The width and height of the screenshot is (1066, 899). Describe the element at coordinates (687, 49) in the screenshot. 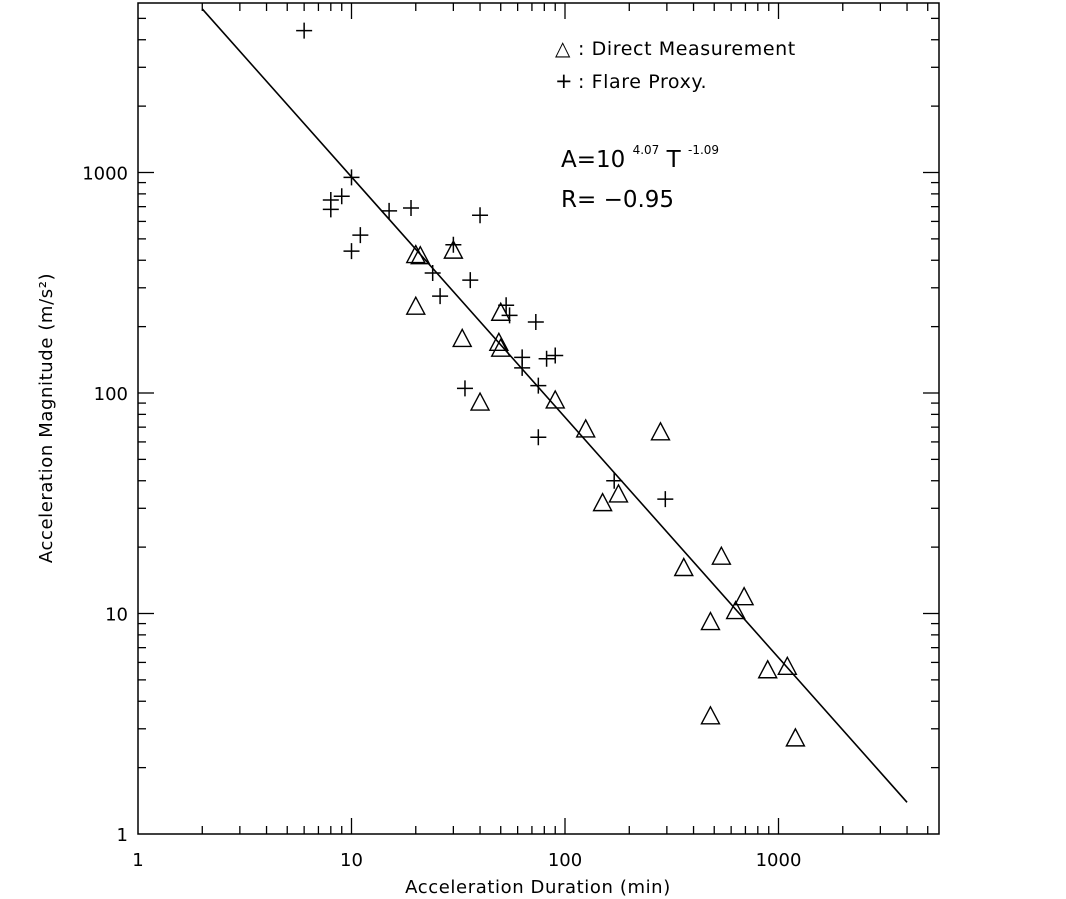

I see `legend-label-direct: : Direct Measurement` at that location.